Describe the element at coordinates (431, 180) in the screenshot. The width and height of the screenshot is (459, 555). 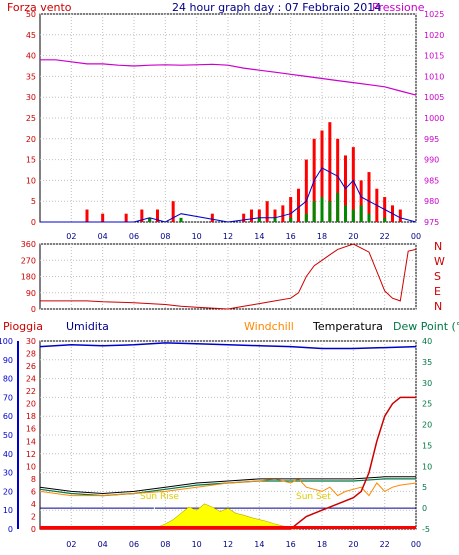
I see `pressure-tick-label: 985` at that location.